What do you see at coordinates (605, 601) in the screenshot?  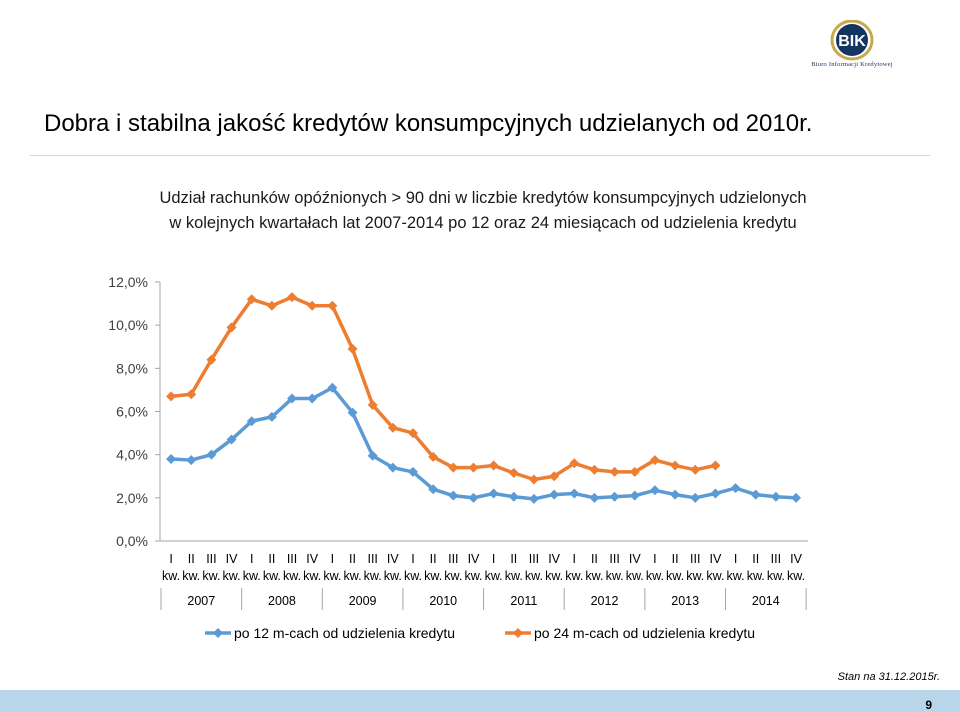 I see `x-year-label: 2012` at bounding box center [605, 601].